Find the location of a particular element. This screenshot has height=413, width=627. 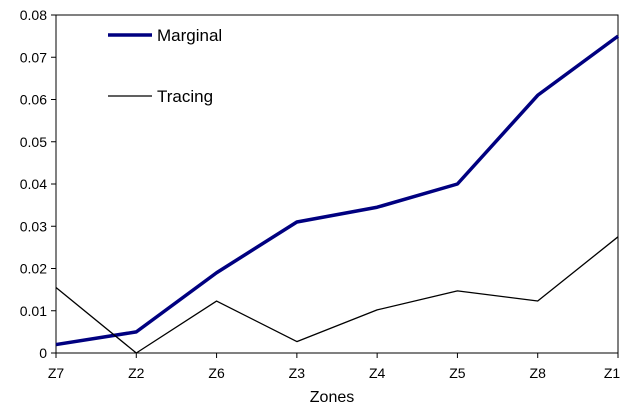

y-axis: 0 0.01 0.02 0.03 0.04 0.05 0.06 0.07 0.08 is located at coordinates (38, 184).